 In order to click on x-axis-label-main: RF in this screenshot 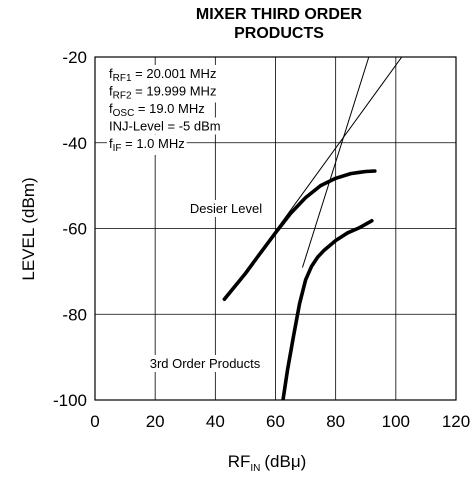, I will do `click(239, 461)`.